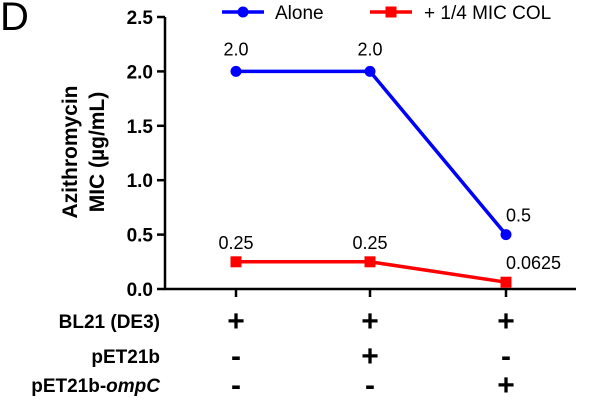  Describe the element at coordinates (273, 385) in the screenshot. I see `condition-row: pET21b-ompC - - +` at that location.